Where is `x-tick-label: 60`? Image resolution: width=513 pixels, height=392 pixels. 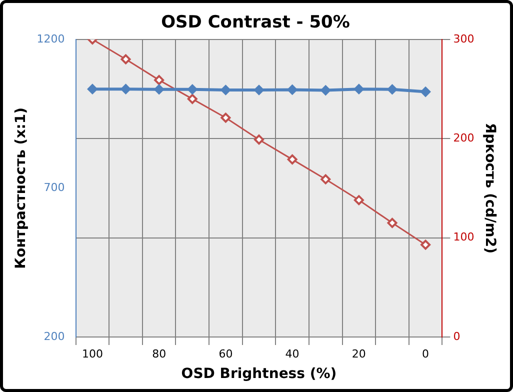
x-tick-label: 60 is located at coordinates (225, 353).